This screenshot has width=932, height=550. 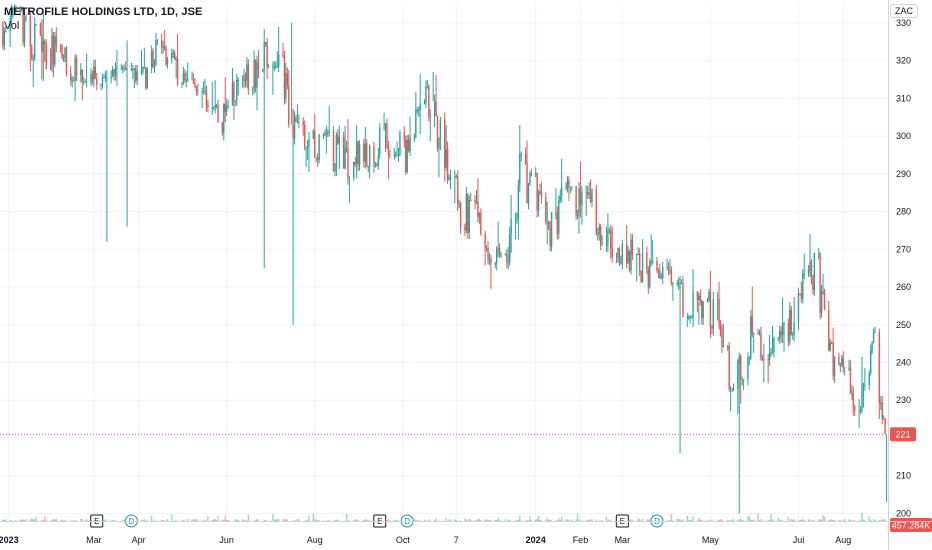 I want to click on time-axis: 2023 Mar Apr Jun Aug Oct 7 2024 Feb Mar May Jul Aug, so click(x=466, y=533).